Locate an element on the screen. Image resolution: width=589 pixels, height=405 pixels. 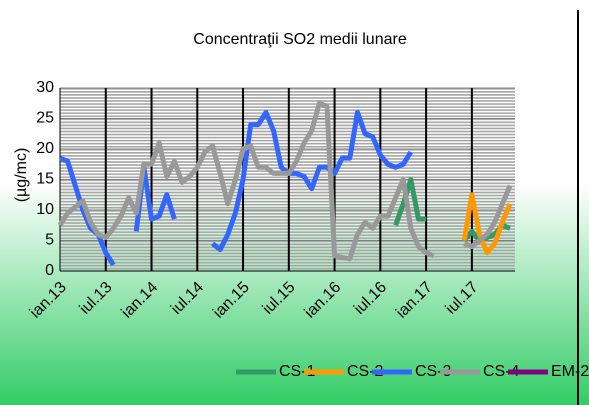
y-tick-label: 10 is located at coordinates (45, 209).